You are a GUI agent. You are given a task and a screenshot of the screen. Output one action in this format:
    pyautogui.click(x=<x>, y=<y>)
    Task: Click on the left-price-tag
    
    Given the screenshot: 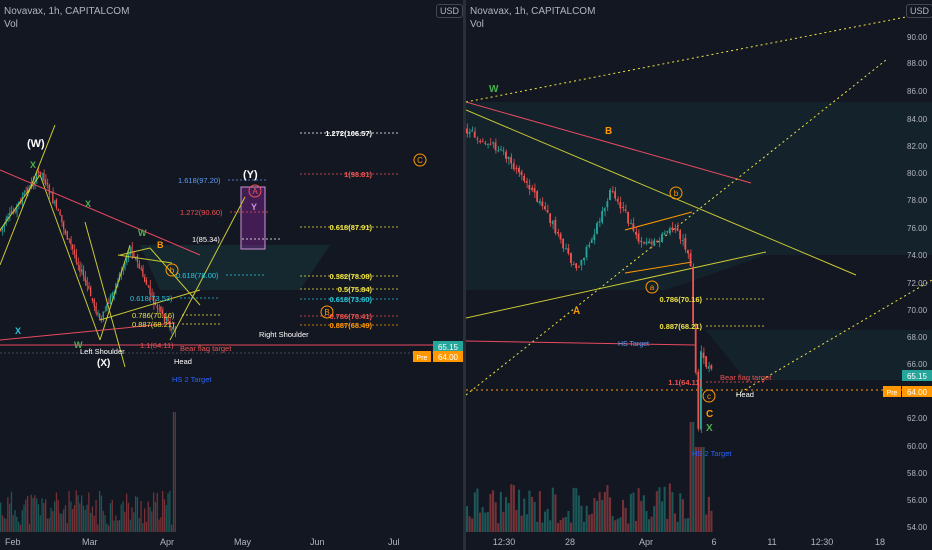 What is the action you would take?
    pyautogui.click(x=448, y=346)
    